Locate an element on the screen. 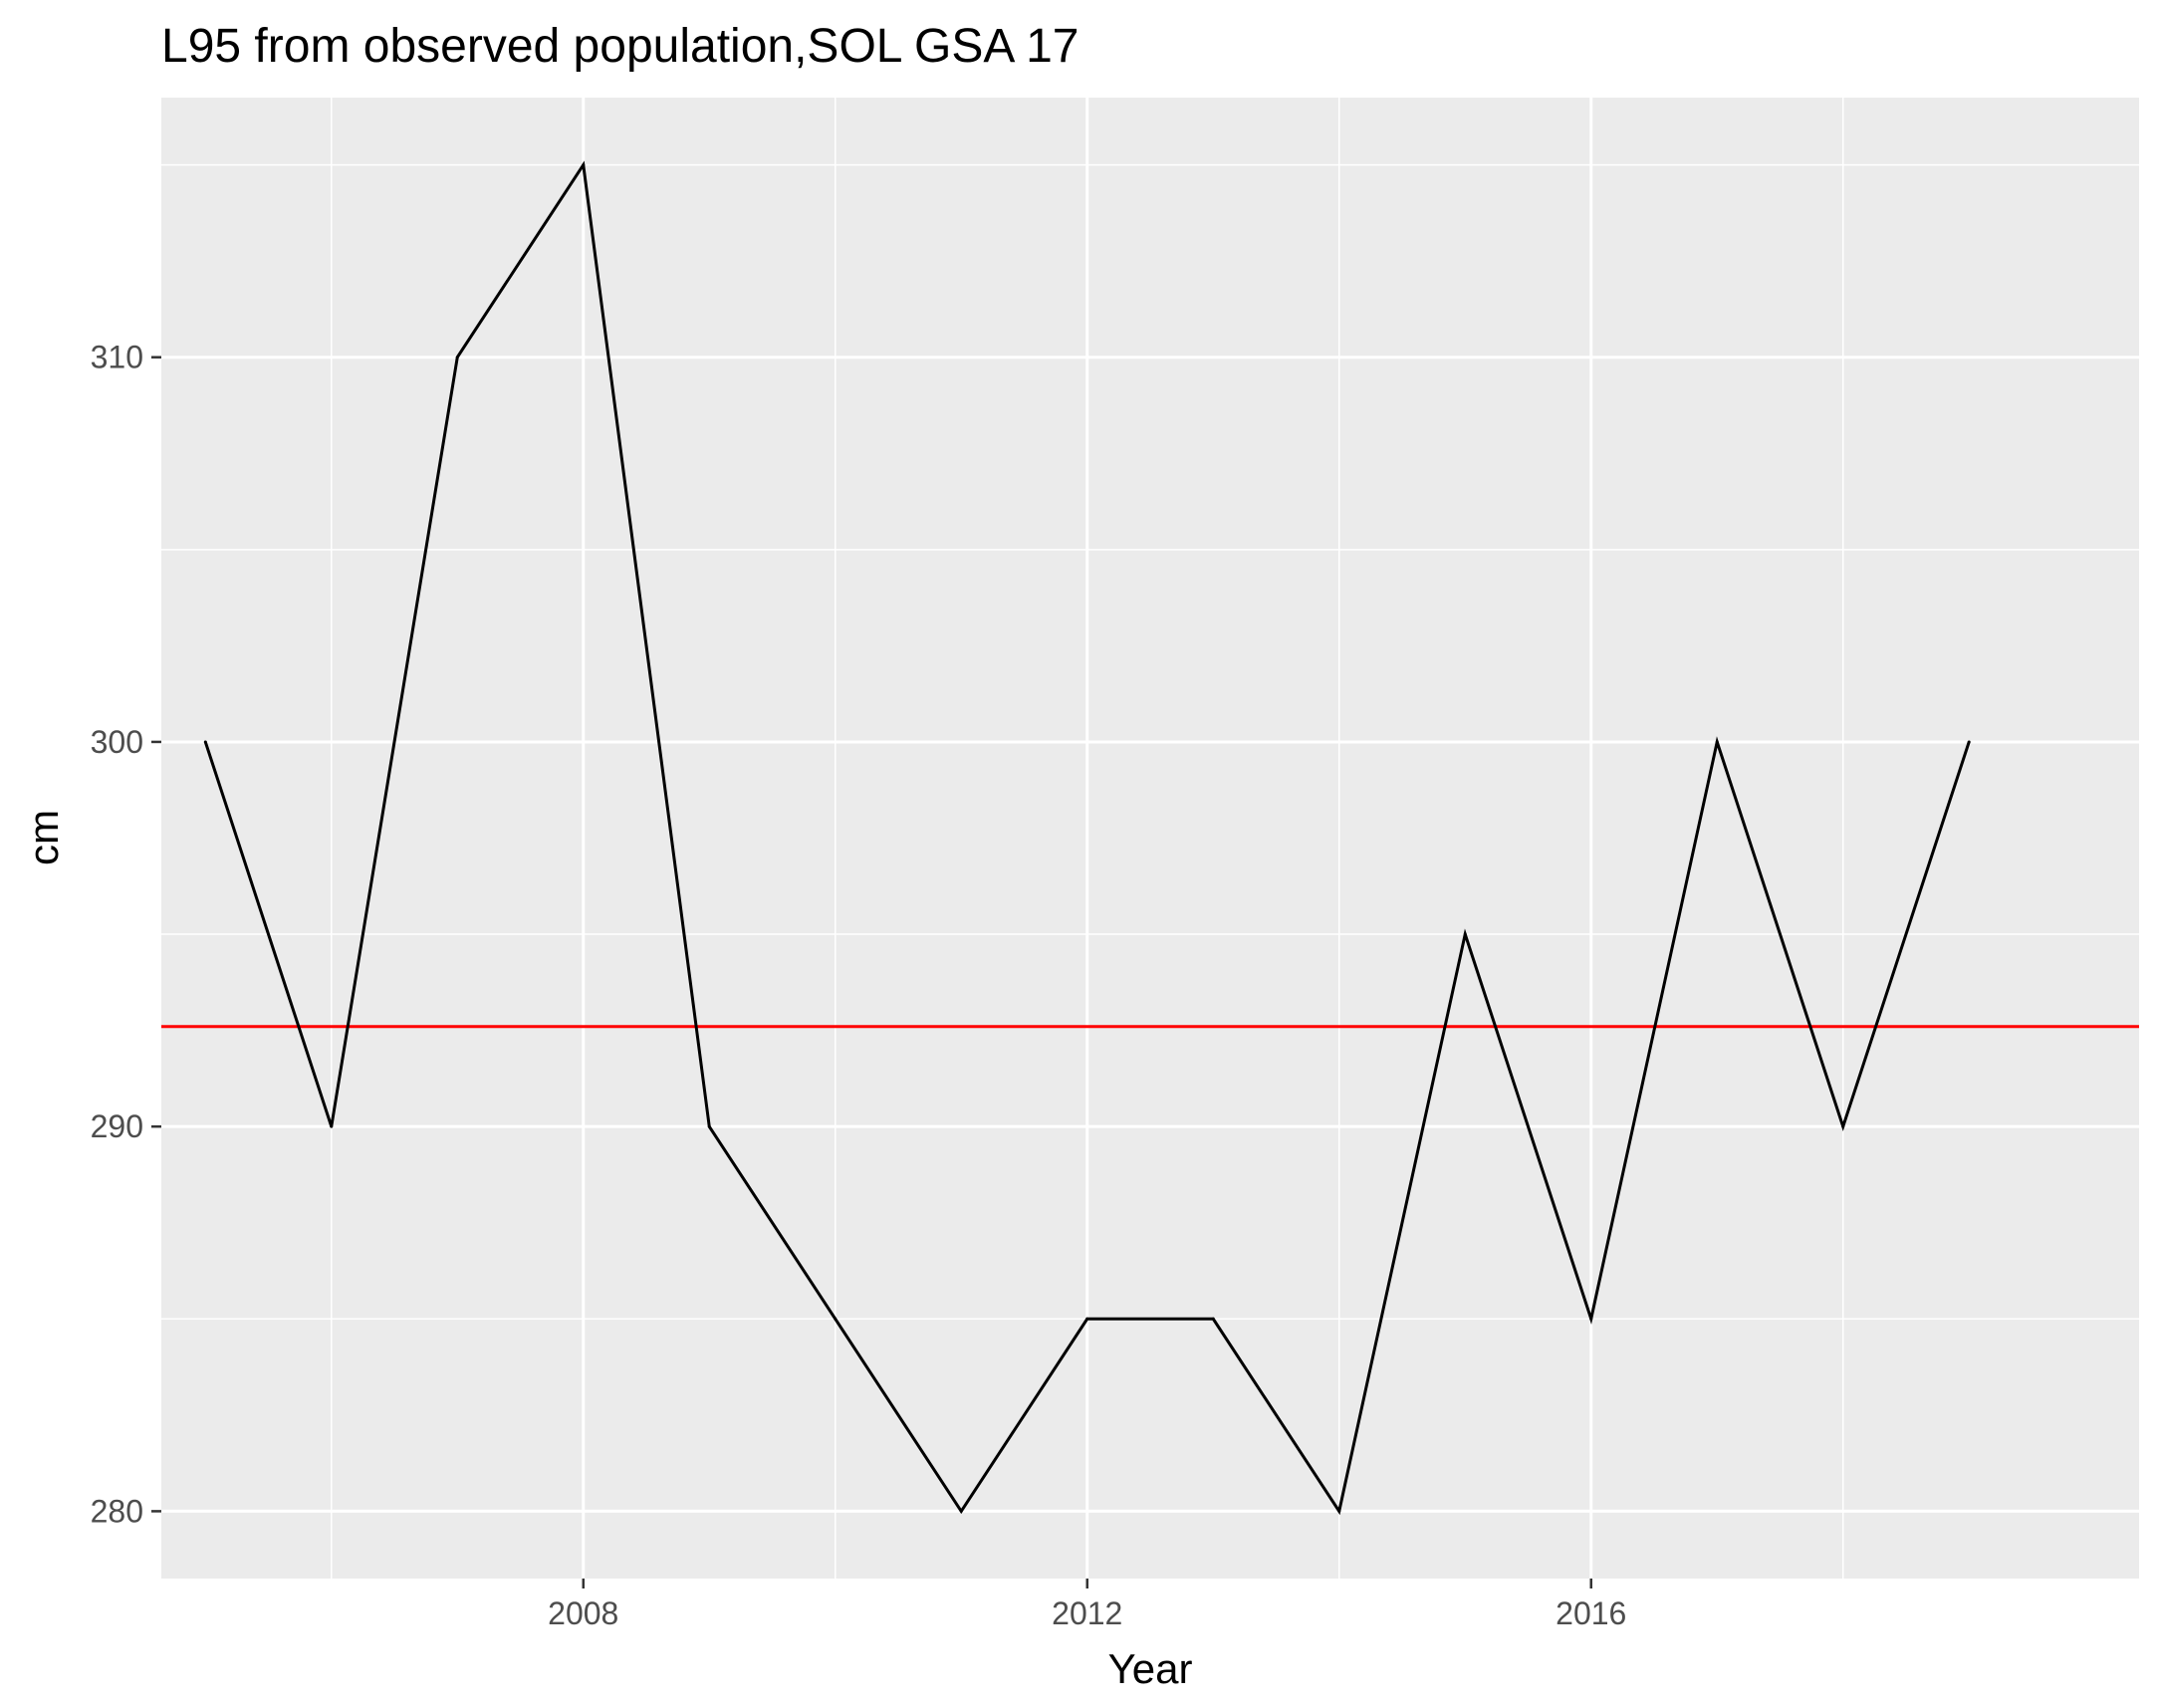 The image size is (2159, 1708). x-axis: 2008 2012 2016 is located at coordinates (1087, 1605).